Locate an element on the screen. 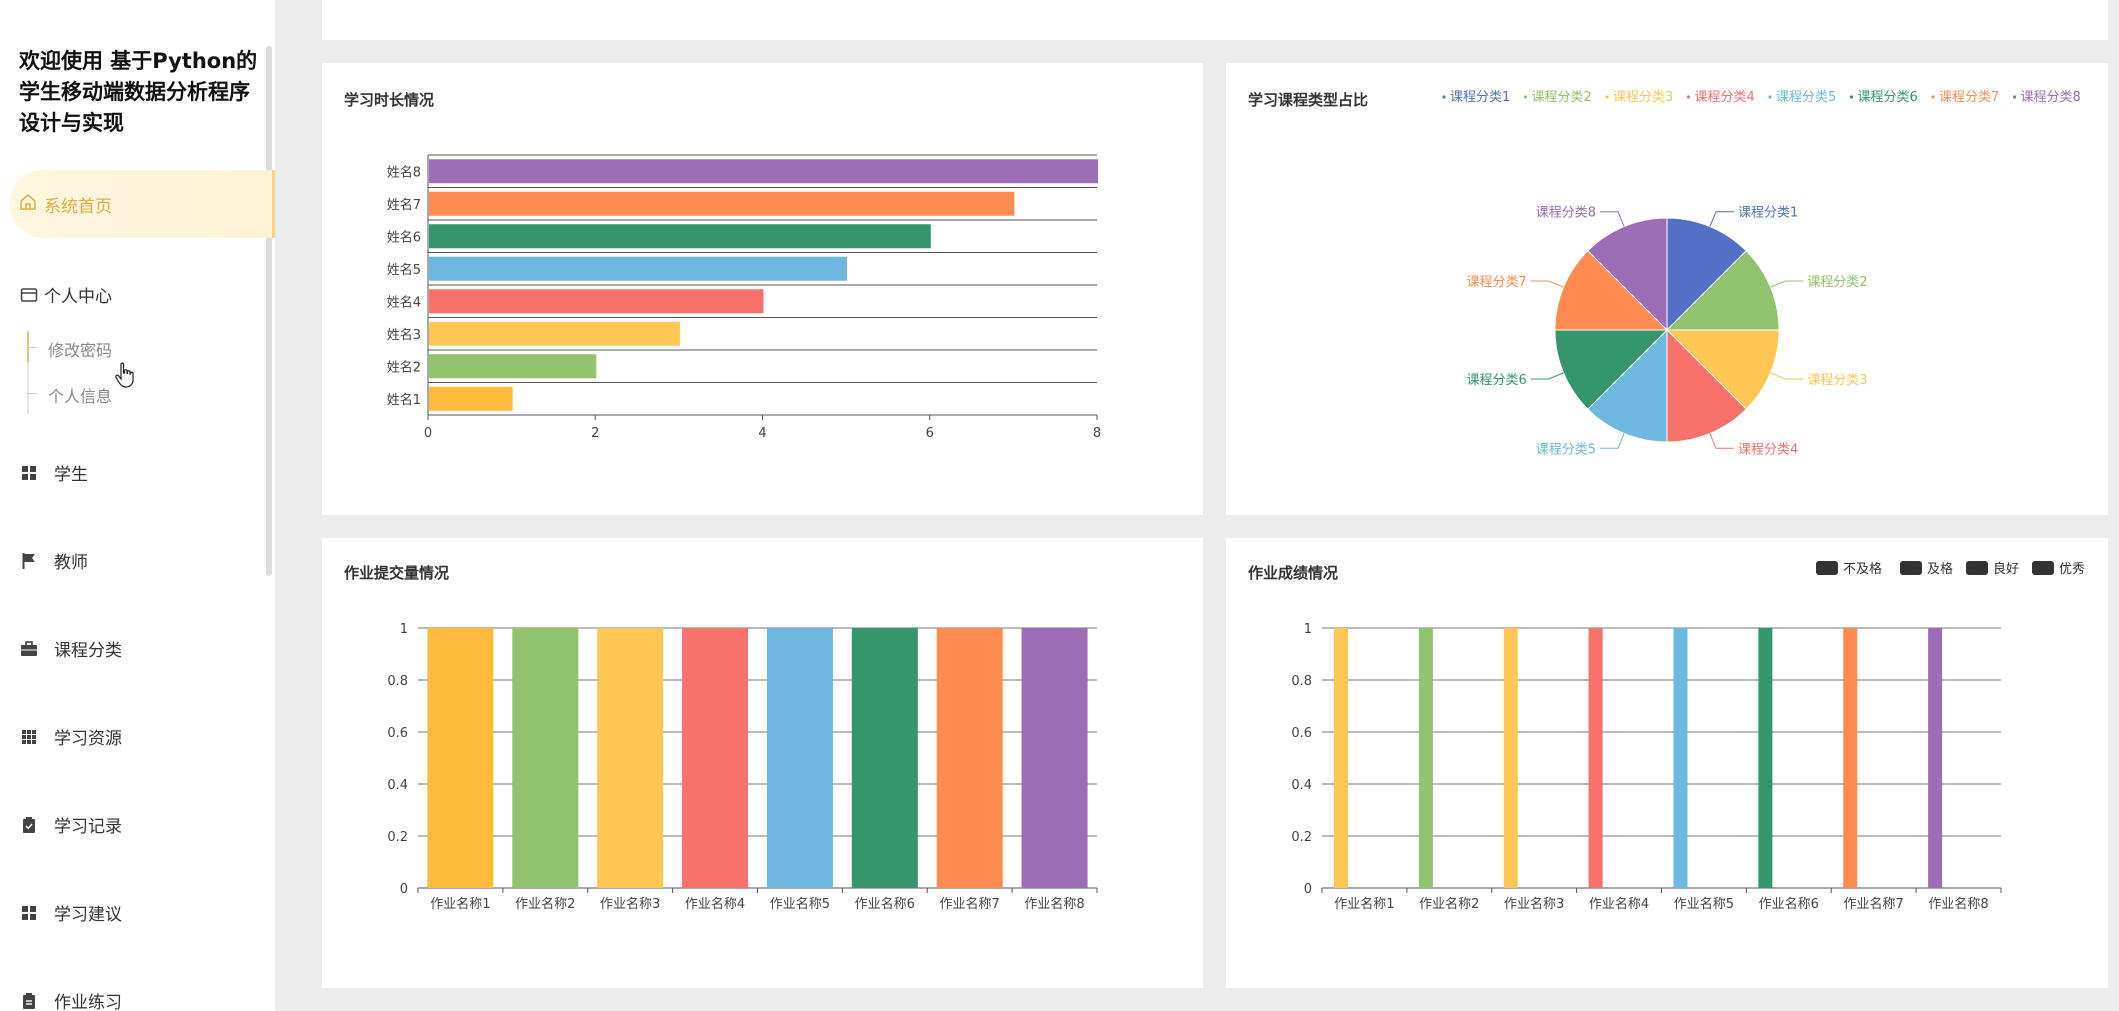  y-tick-label: 0.2 is located at coordinates (397, 837).